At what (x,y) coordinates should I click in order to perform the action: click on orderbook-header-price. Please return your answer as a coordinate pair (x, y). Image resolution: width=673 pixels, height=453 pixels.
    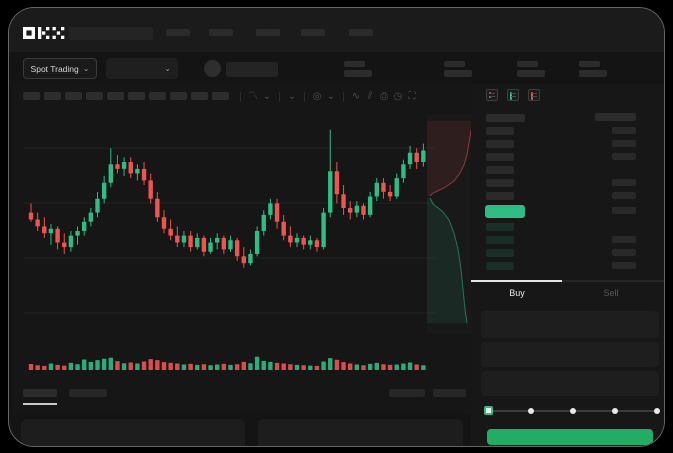
    Looking at the image, I should click on (505, 118).